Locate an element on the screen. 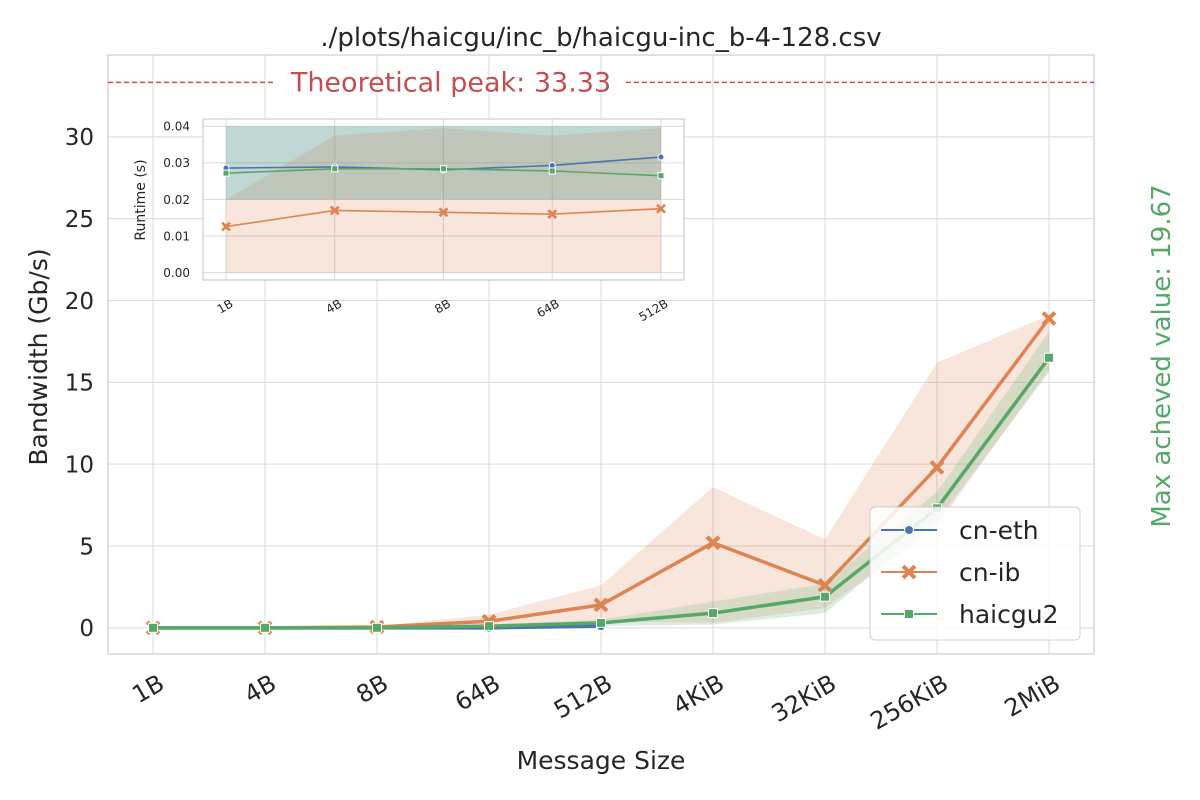  inset-point-cn-eth is located at coordinates (661, 157).